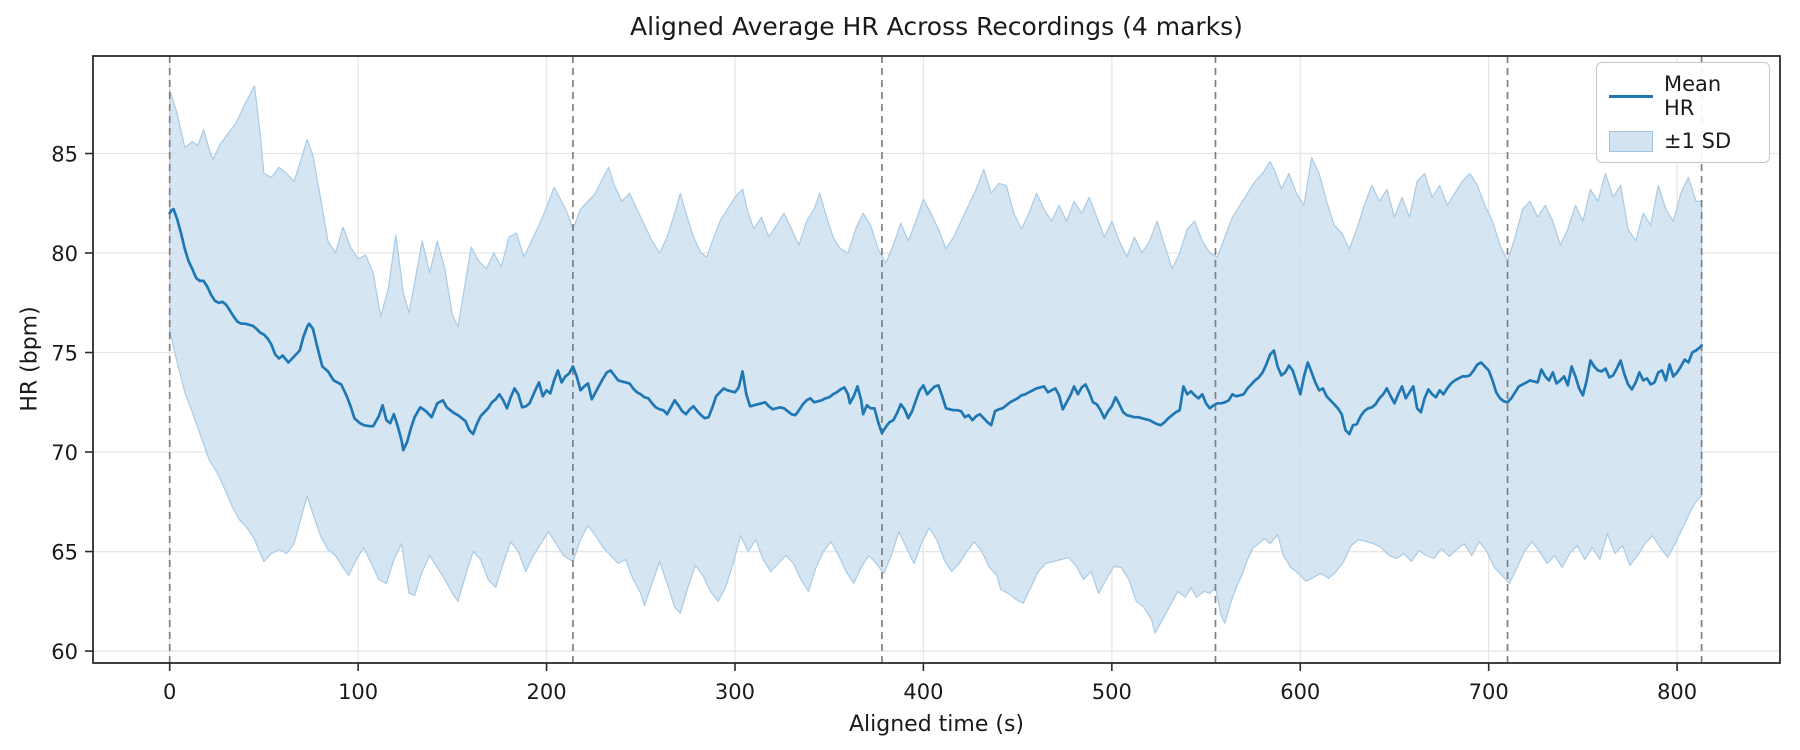 Image resolution: width=1800 pixels, height=750 pixels. I want to click on x-axis-label: Aligned time (s), so click(936, 724).